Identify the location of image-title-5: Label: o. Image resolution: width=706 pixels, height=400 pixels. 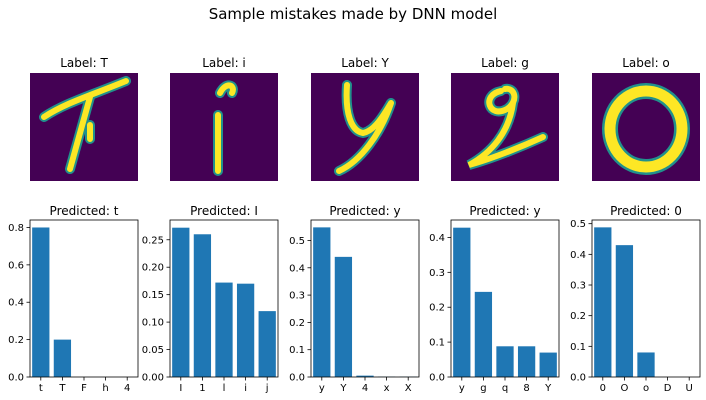
(646, 63).